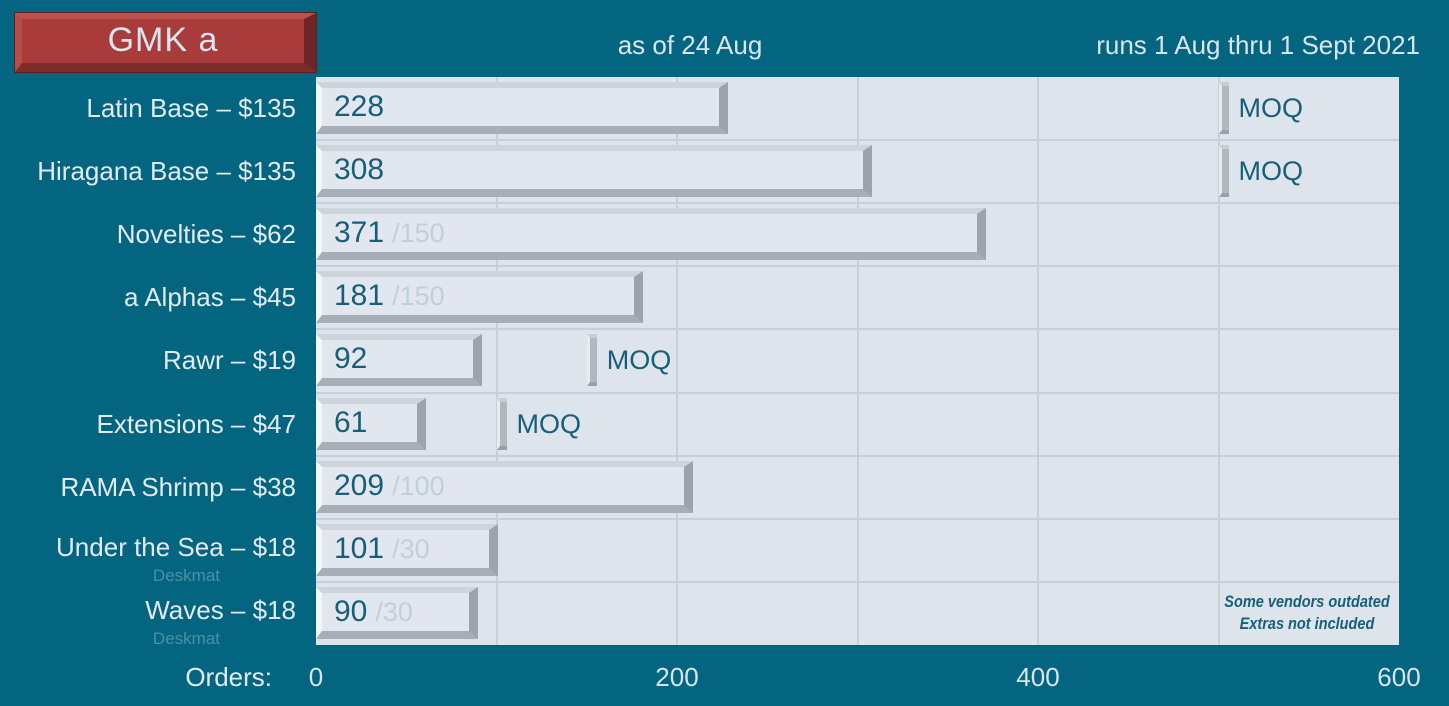  Describe the element at coordinates (677, 677) in the screenshot. I see `x-tick-label: 200` at that location.